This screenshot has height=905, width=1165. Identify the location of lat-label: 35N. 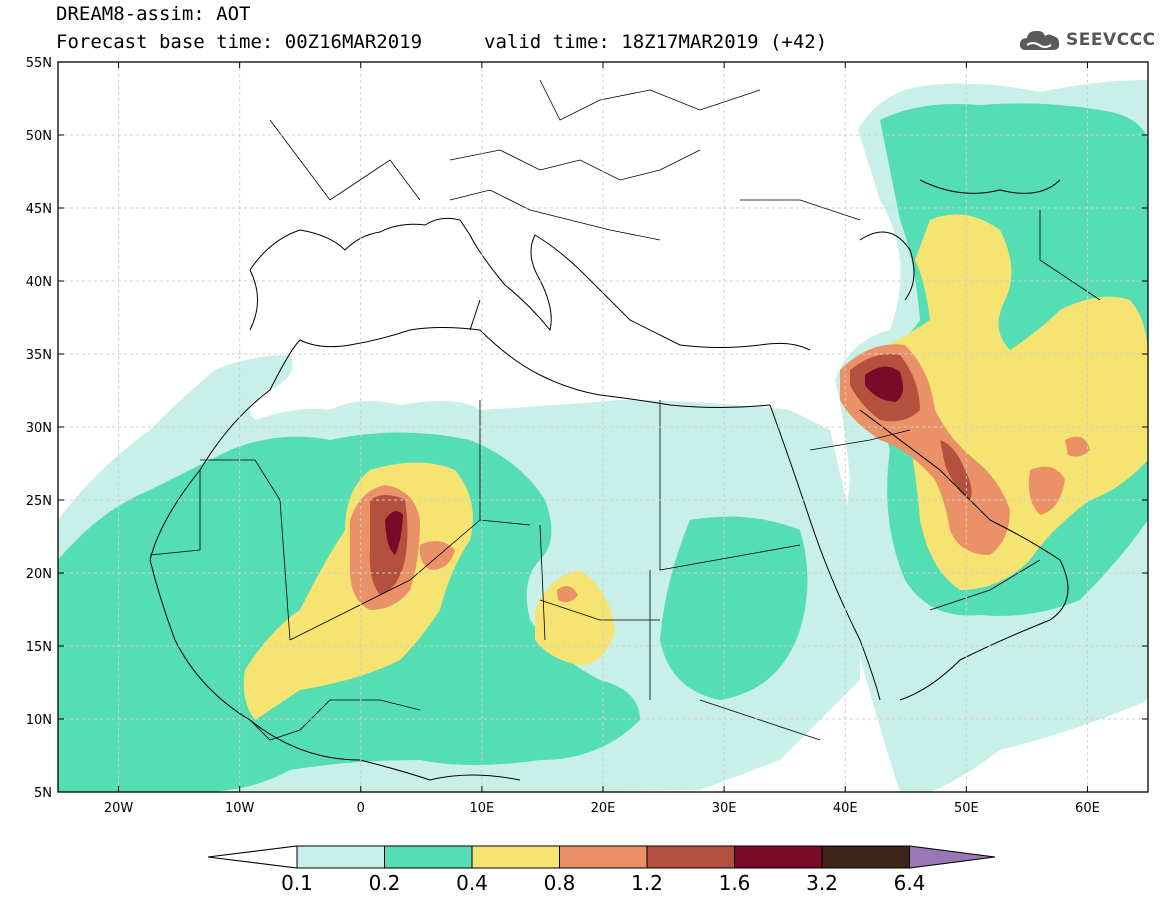
(39, 355).